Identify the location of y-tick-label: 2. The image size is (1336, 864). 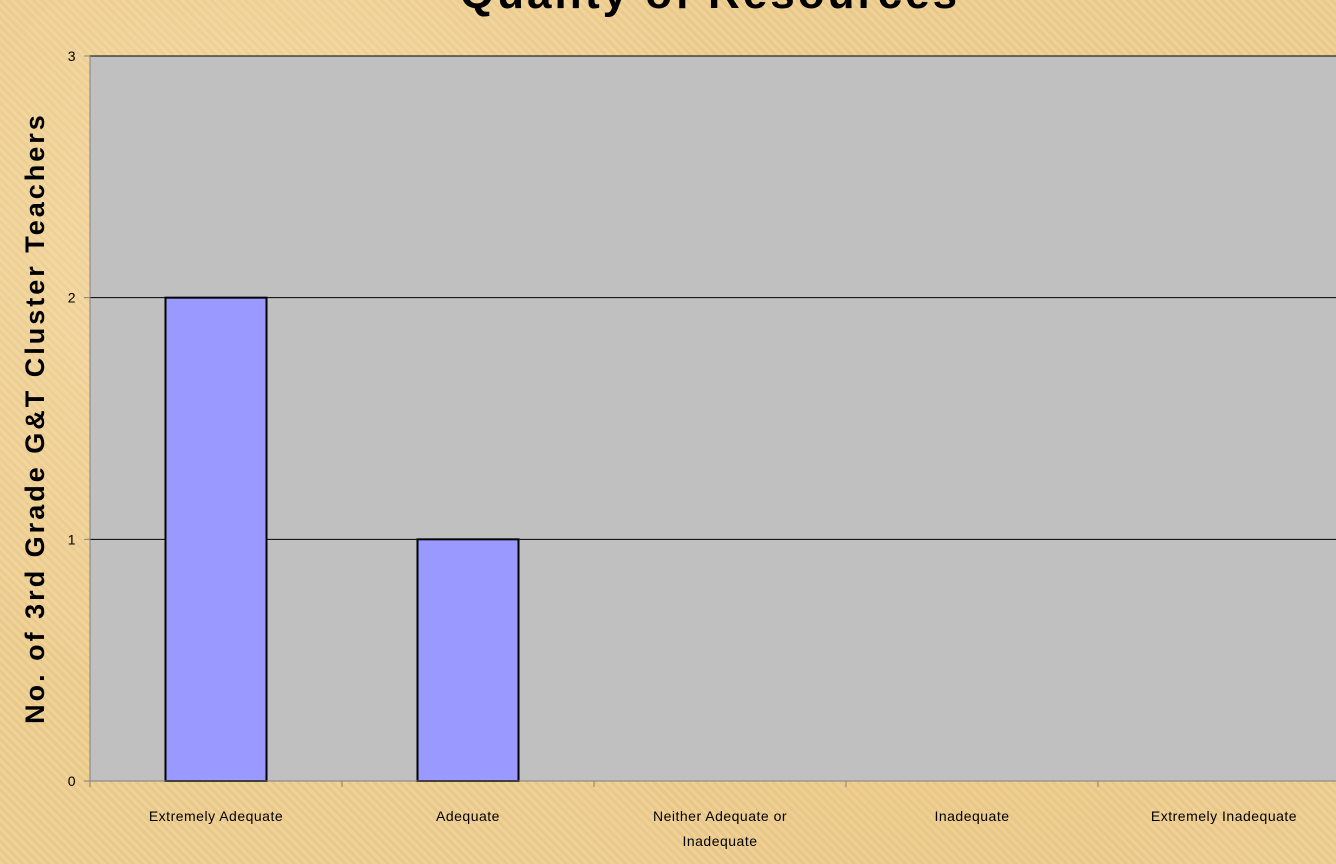
(72, 298).